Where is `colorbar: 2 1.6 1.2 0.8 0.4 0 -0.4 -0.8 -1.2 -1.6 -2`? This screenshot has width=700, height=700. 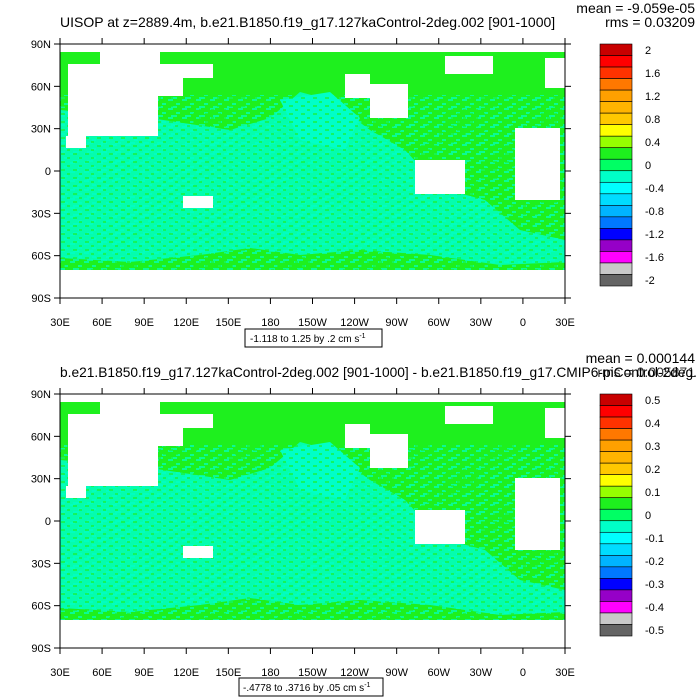
colorbar: 2 1.6 1.2 0.8 0.4 0 -0.4 -0.8 -1.2 -1.6 -2 is located at coordinates (631, 165).